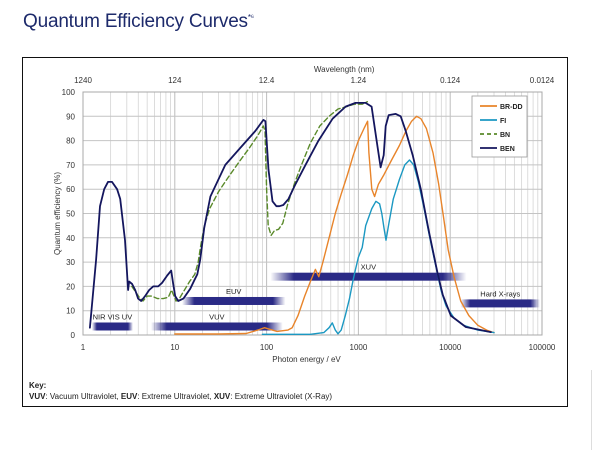 The width and height of the screenshot is (600, 450). Describe the element at coordinates (129, 396) in the screenshot. I see `key-abbr-euv: EUV` at that location.